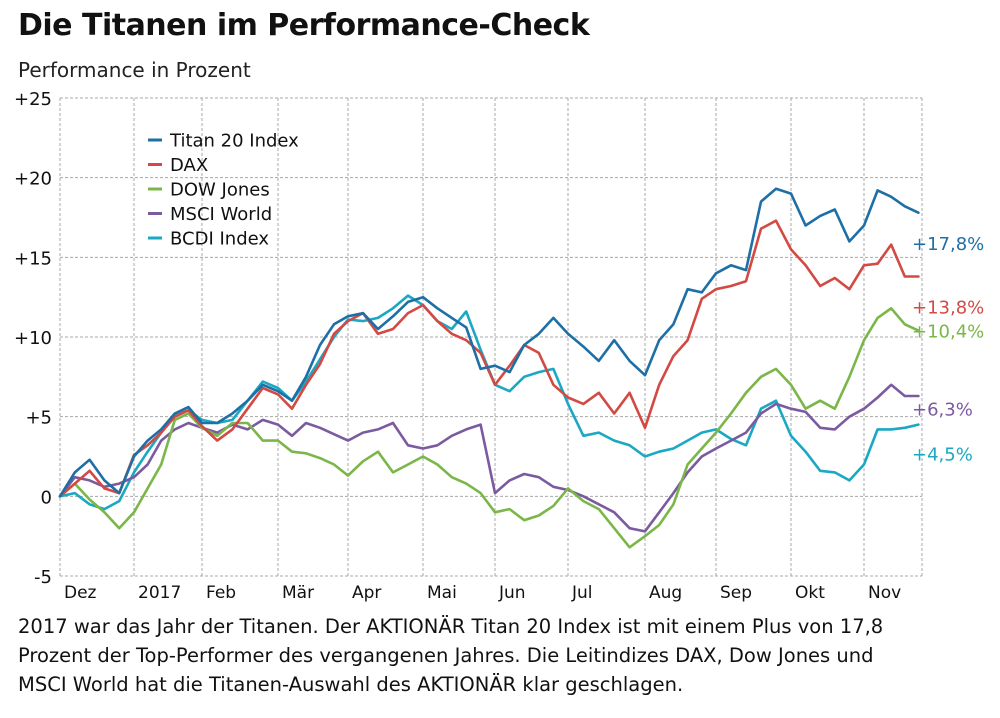  Describe the element at coordinates (304, 25) in the screenshot. I see `chart-title: Die Titanen im Performance-Check` at that location.